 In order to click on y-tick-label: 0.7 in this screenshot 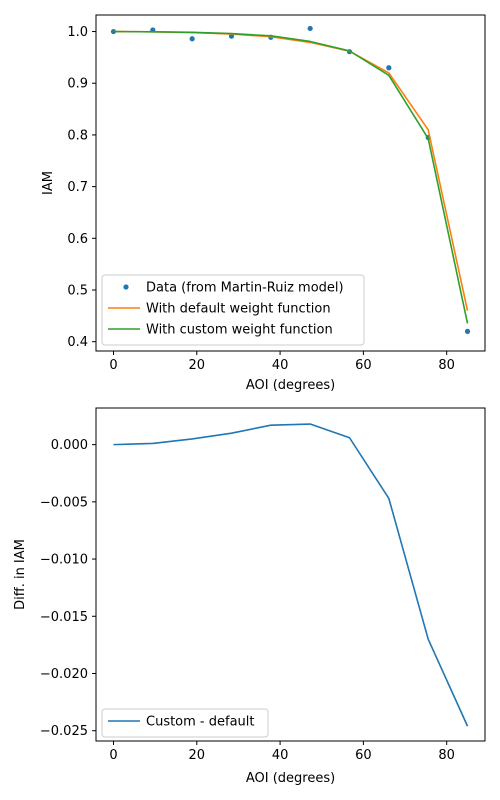, I will do `click(77, 187)`.